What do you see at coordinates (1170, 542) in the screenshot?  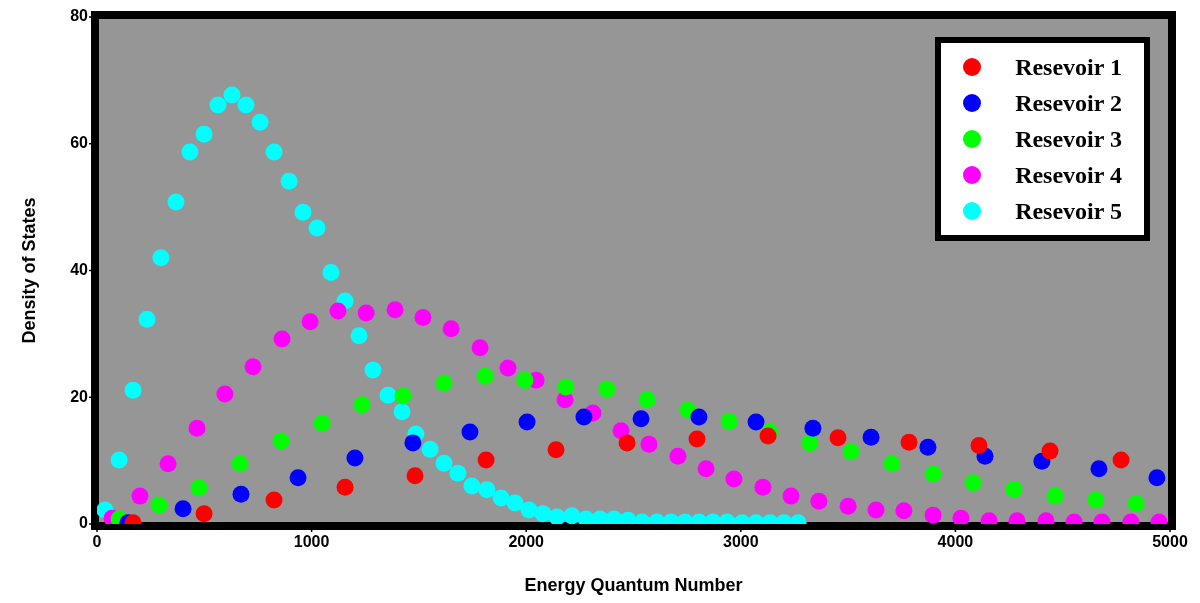 I see `x-tick-label: 5000` at bounding box center [1170, 542].